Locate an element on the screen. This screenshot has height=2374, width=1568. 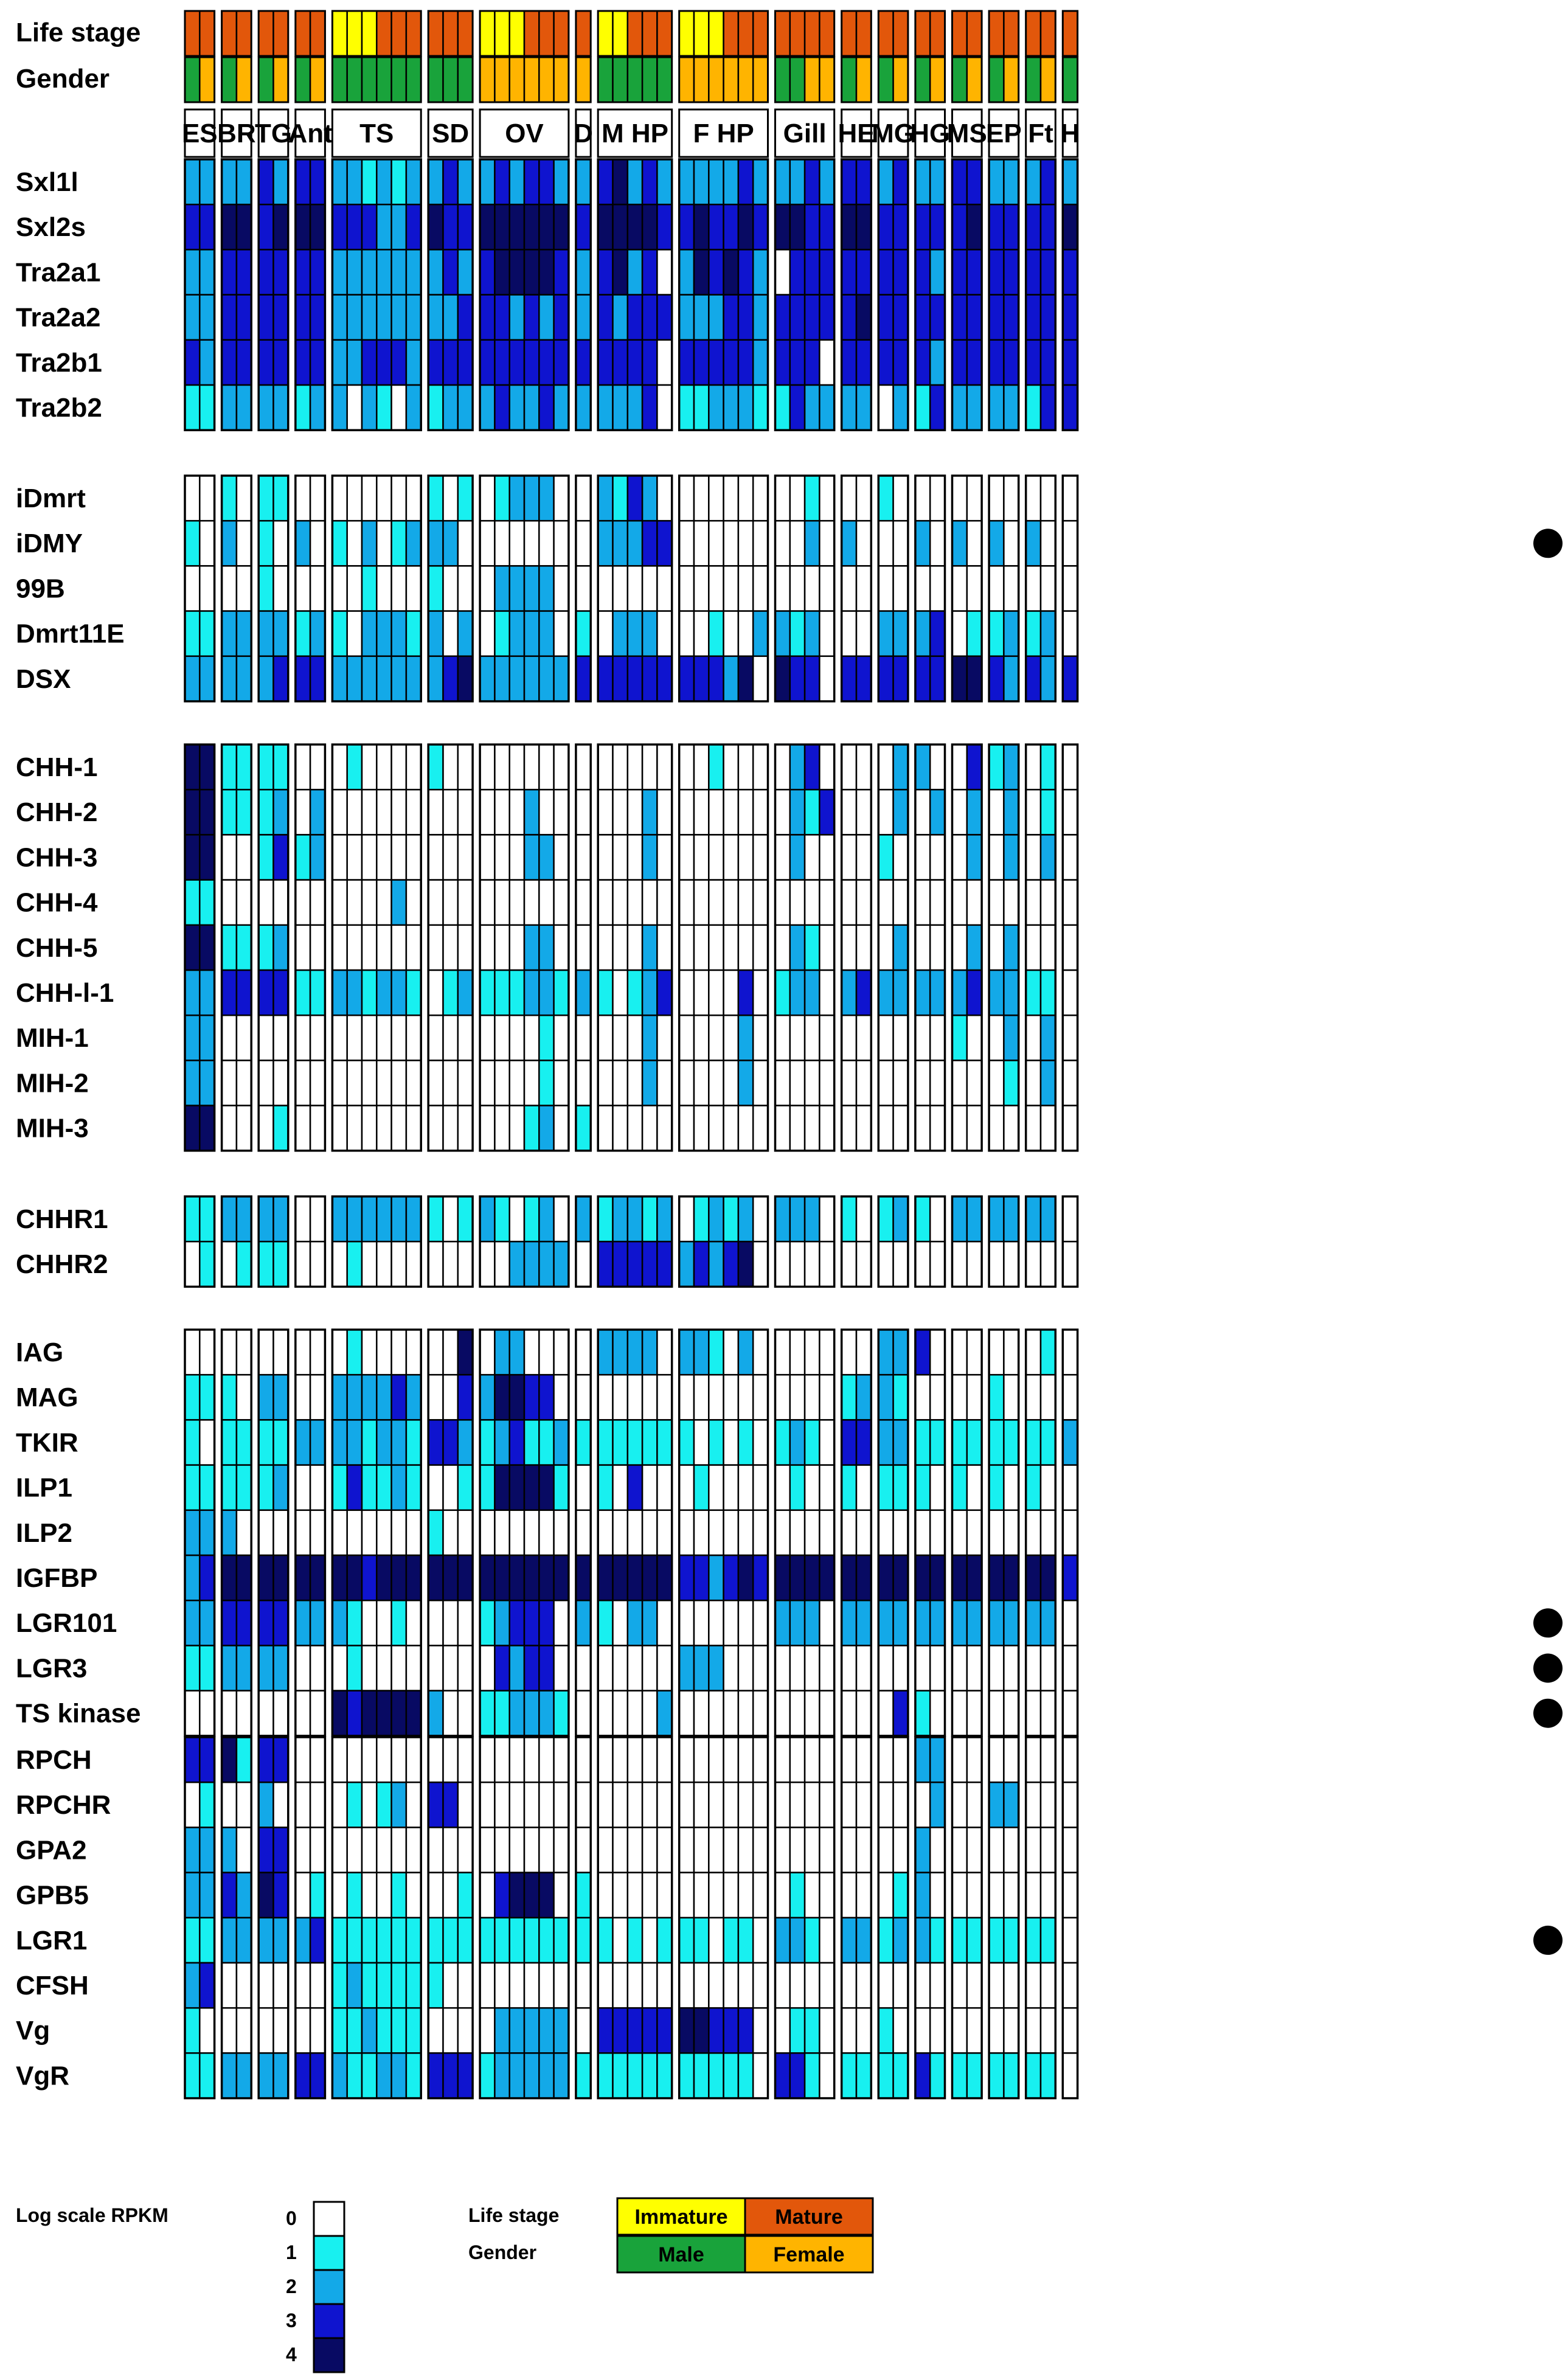
gene-label-tra2a2: Tra2a2 is located at coordinates (58, 318).